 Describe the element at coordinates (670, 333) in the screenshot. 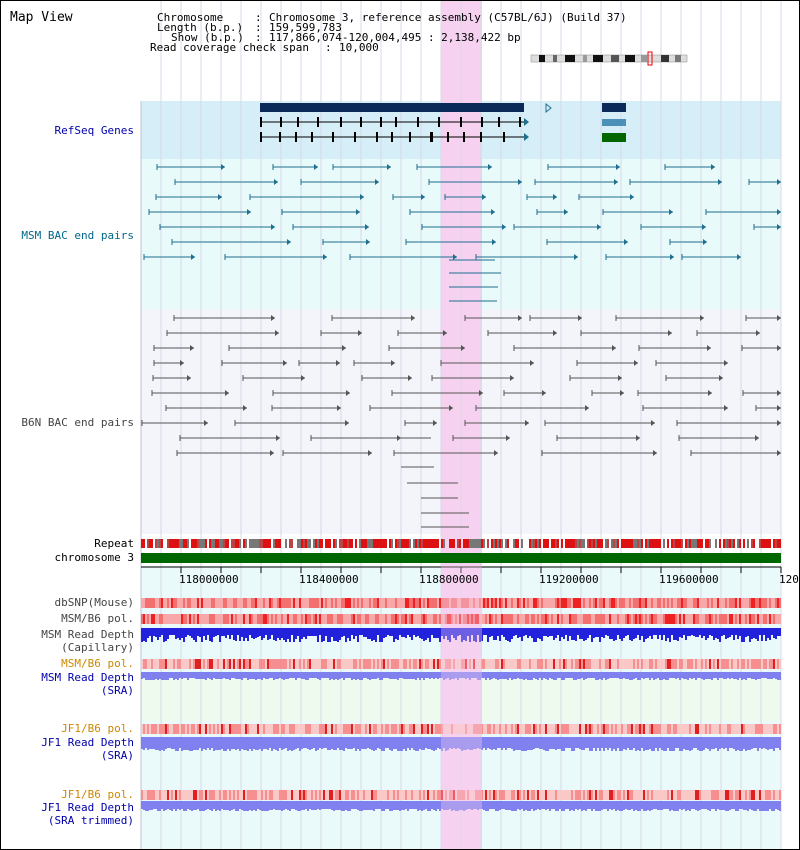

I see `b6n-bac-pair` at that location.